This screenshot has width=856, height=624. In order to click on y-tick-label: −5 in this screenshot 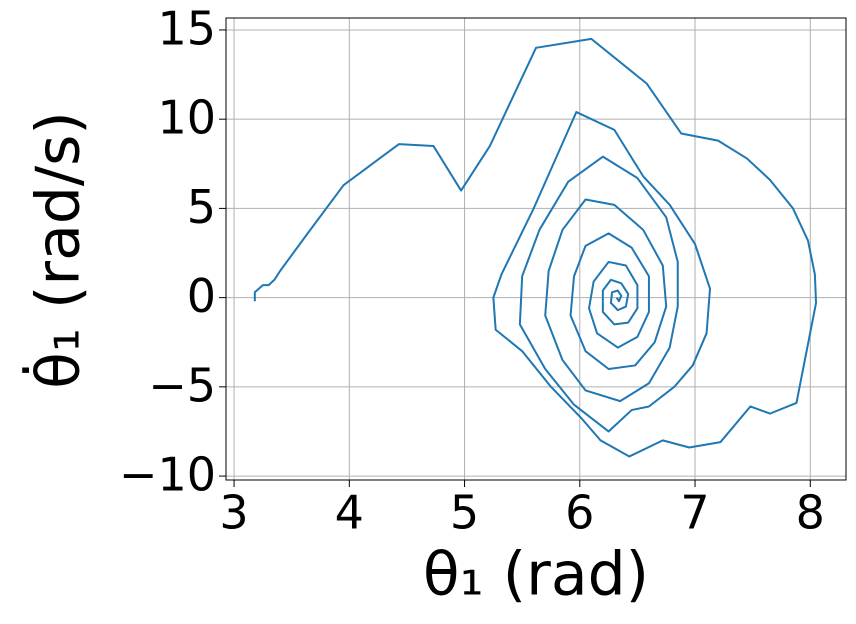, I will do `click(182, 385)`.